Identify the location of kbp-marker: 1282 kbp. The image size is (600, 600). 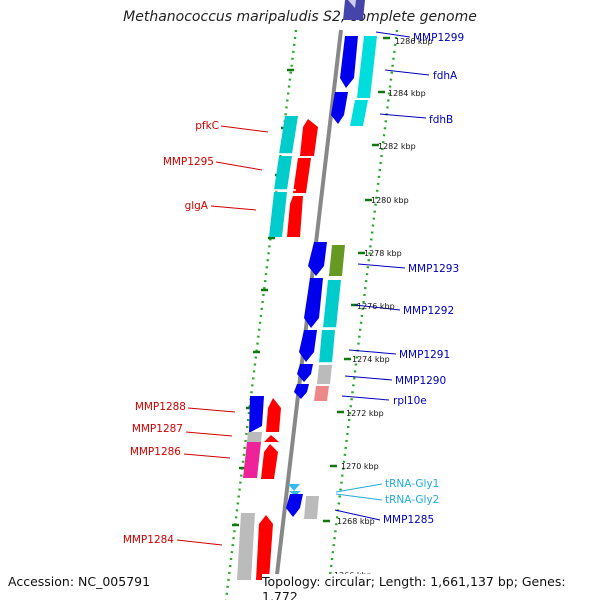
(397, 146).